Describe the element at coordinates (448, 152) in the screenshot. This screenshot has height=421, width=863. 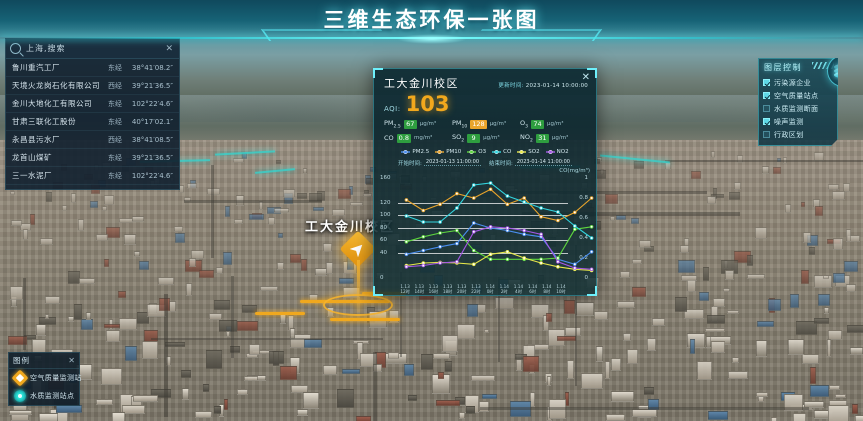
I see `chart-legend-entry: PM10` at that location.